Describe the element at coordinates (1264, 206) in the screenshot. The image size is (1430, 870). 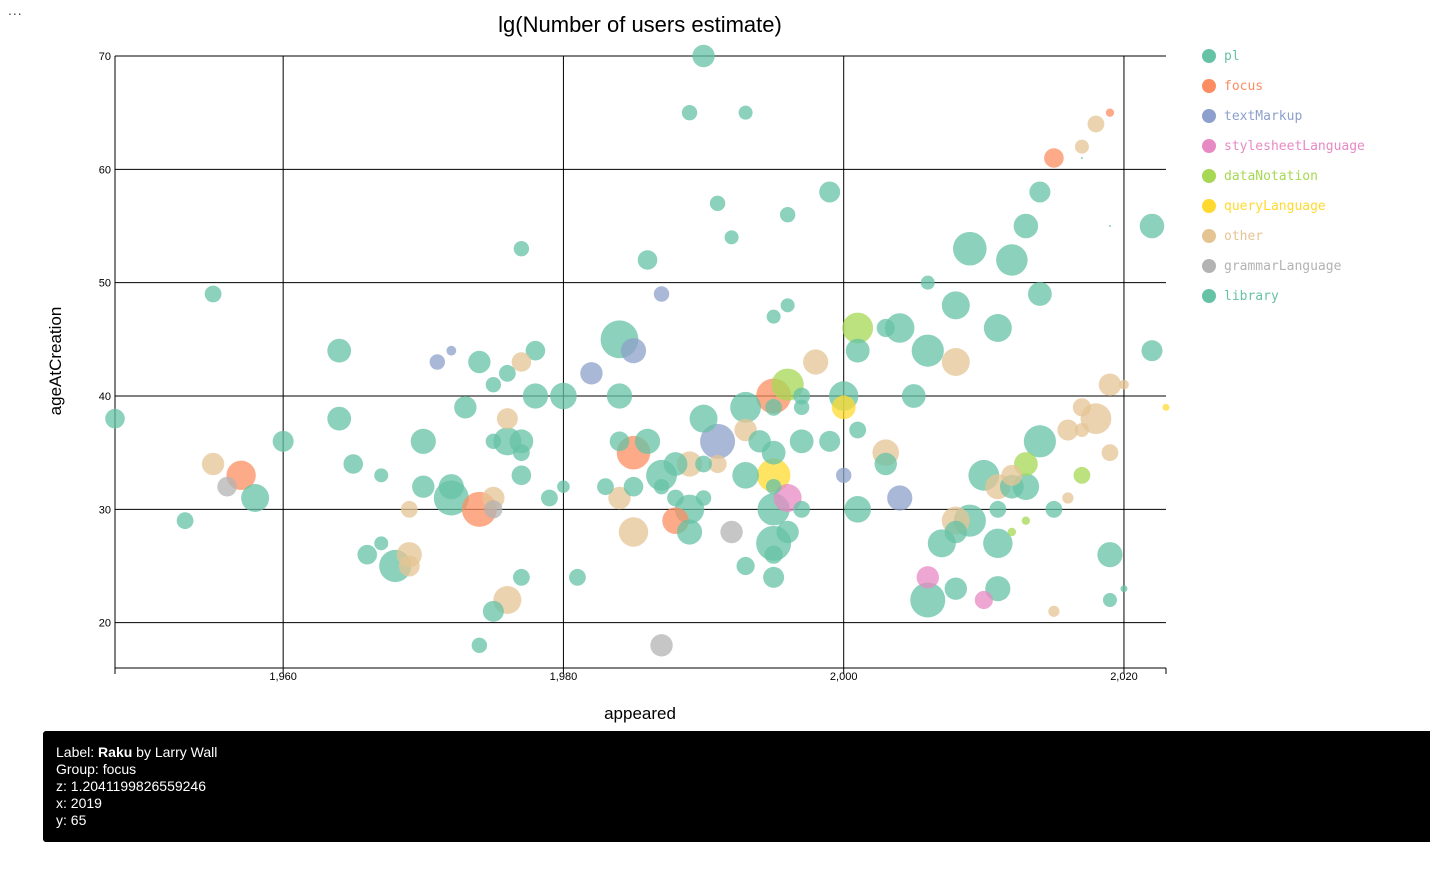
I see `legend-item-queryLanguage: queryLanguage` at that location.